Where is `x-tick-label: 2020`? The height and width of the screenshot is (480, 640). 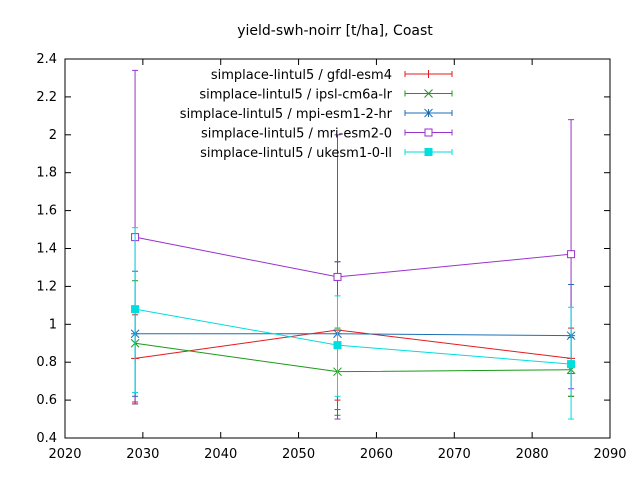 x-tick-label: 2020 is located at coordinates (64, 454).